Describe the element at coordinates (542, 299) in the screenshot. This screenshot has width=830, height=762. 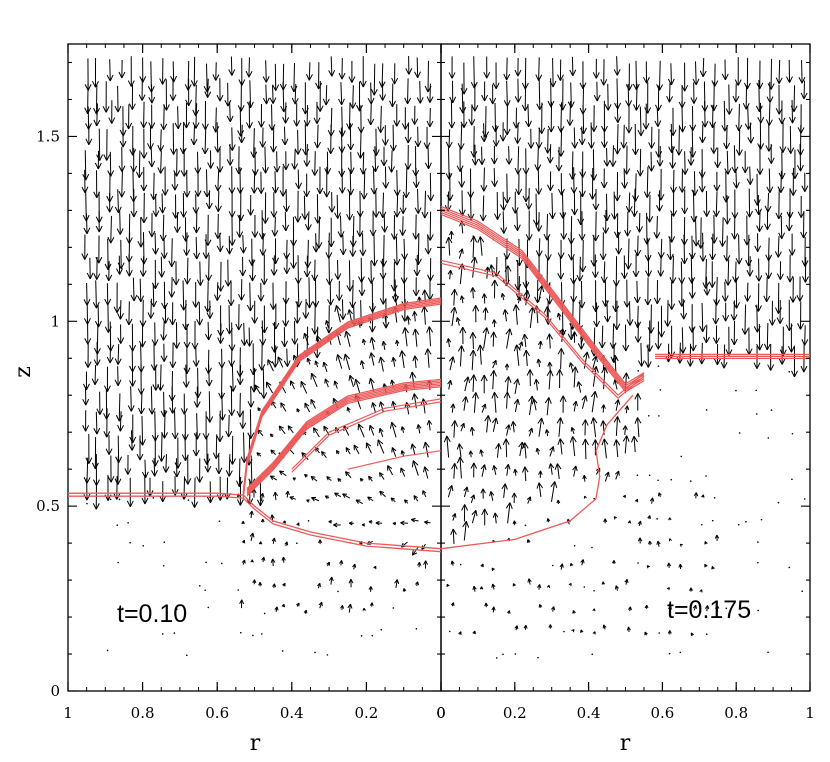
I see `interface-contour` at that location.